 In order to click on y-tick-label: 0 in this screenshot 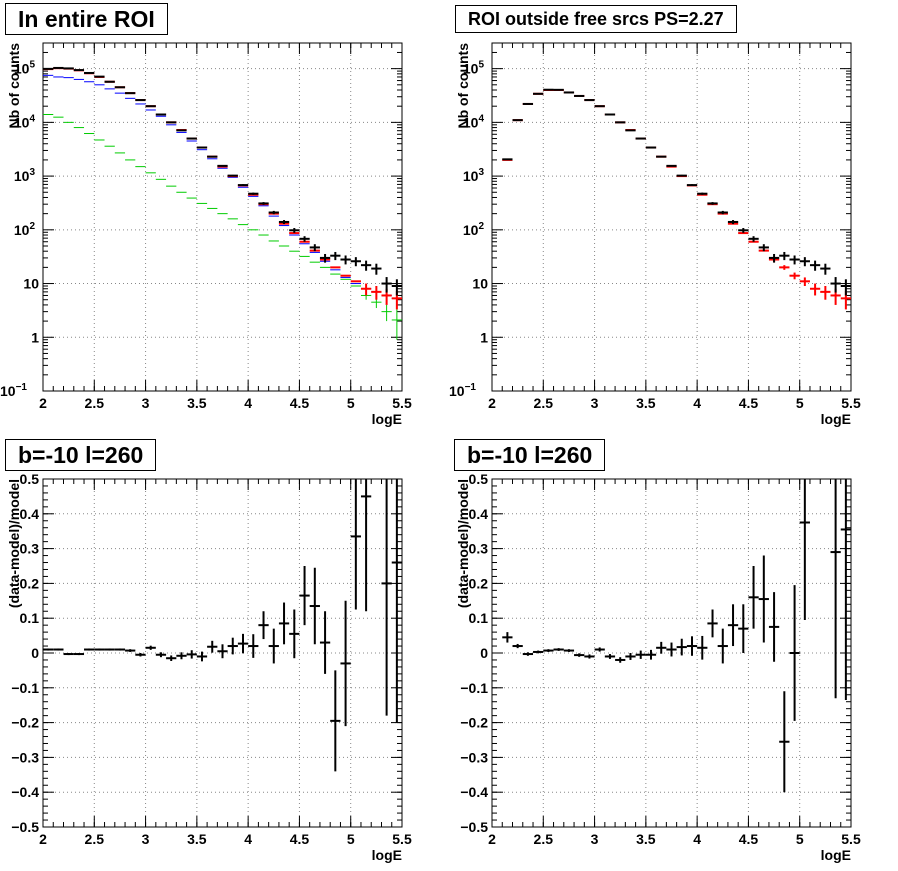, I will do `click(35, 653)`.